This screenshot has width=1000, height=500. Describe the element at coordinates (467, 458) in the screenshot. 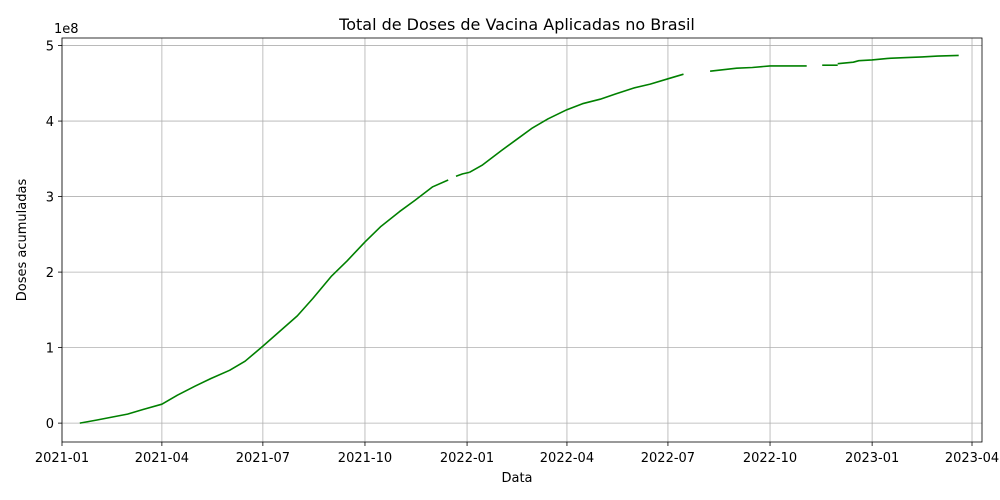

I see `x-tick-label: 2022-01` at that location.